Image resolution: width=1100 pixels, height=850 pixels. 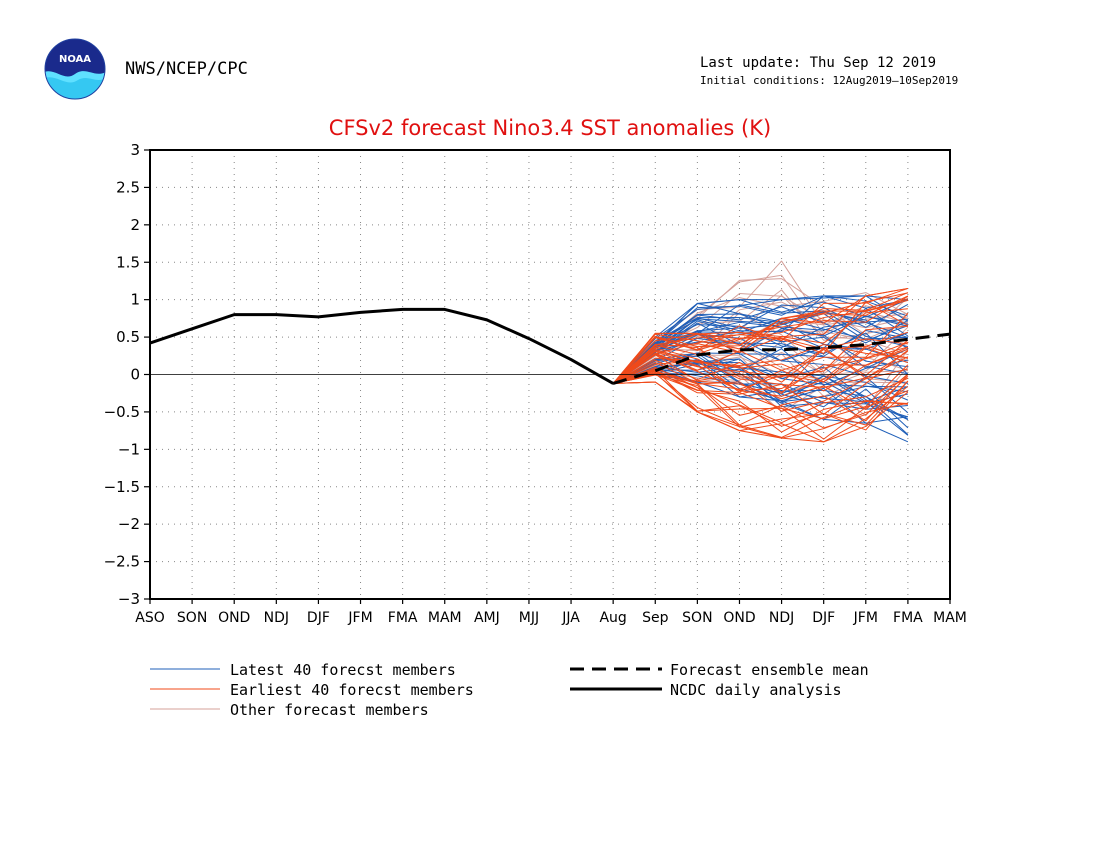 I want to click on y-tick-label: 0, so click(x=135, y=375).